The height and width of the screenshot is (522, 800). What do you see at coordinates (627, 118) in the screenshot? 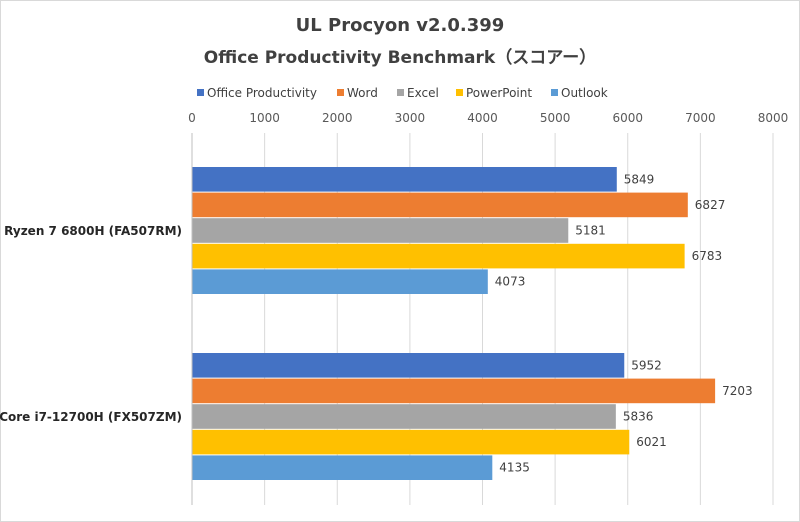
I see `x-tick-label-6: 6000` at bounding box center [627, 118].